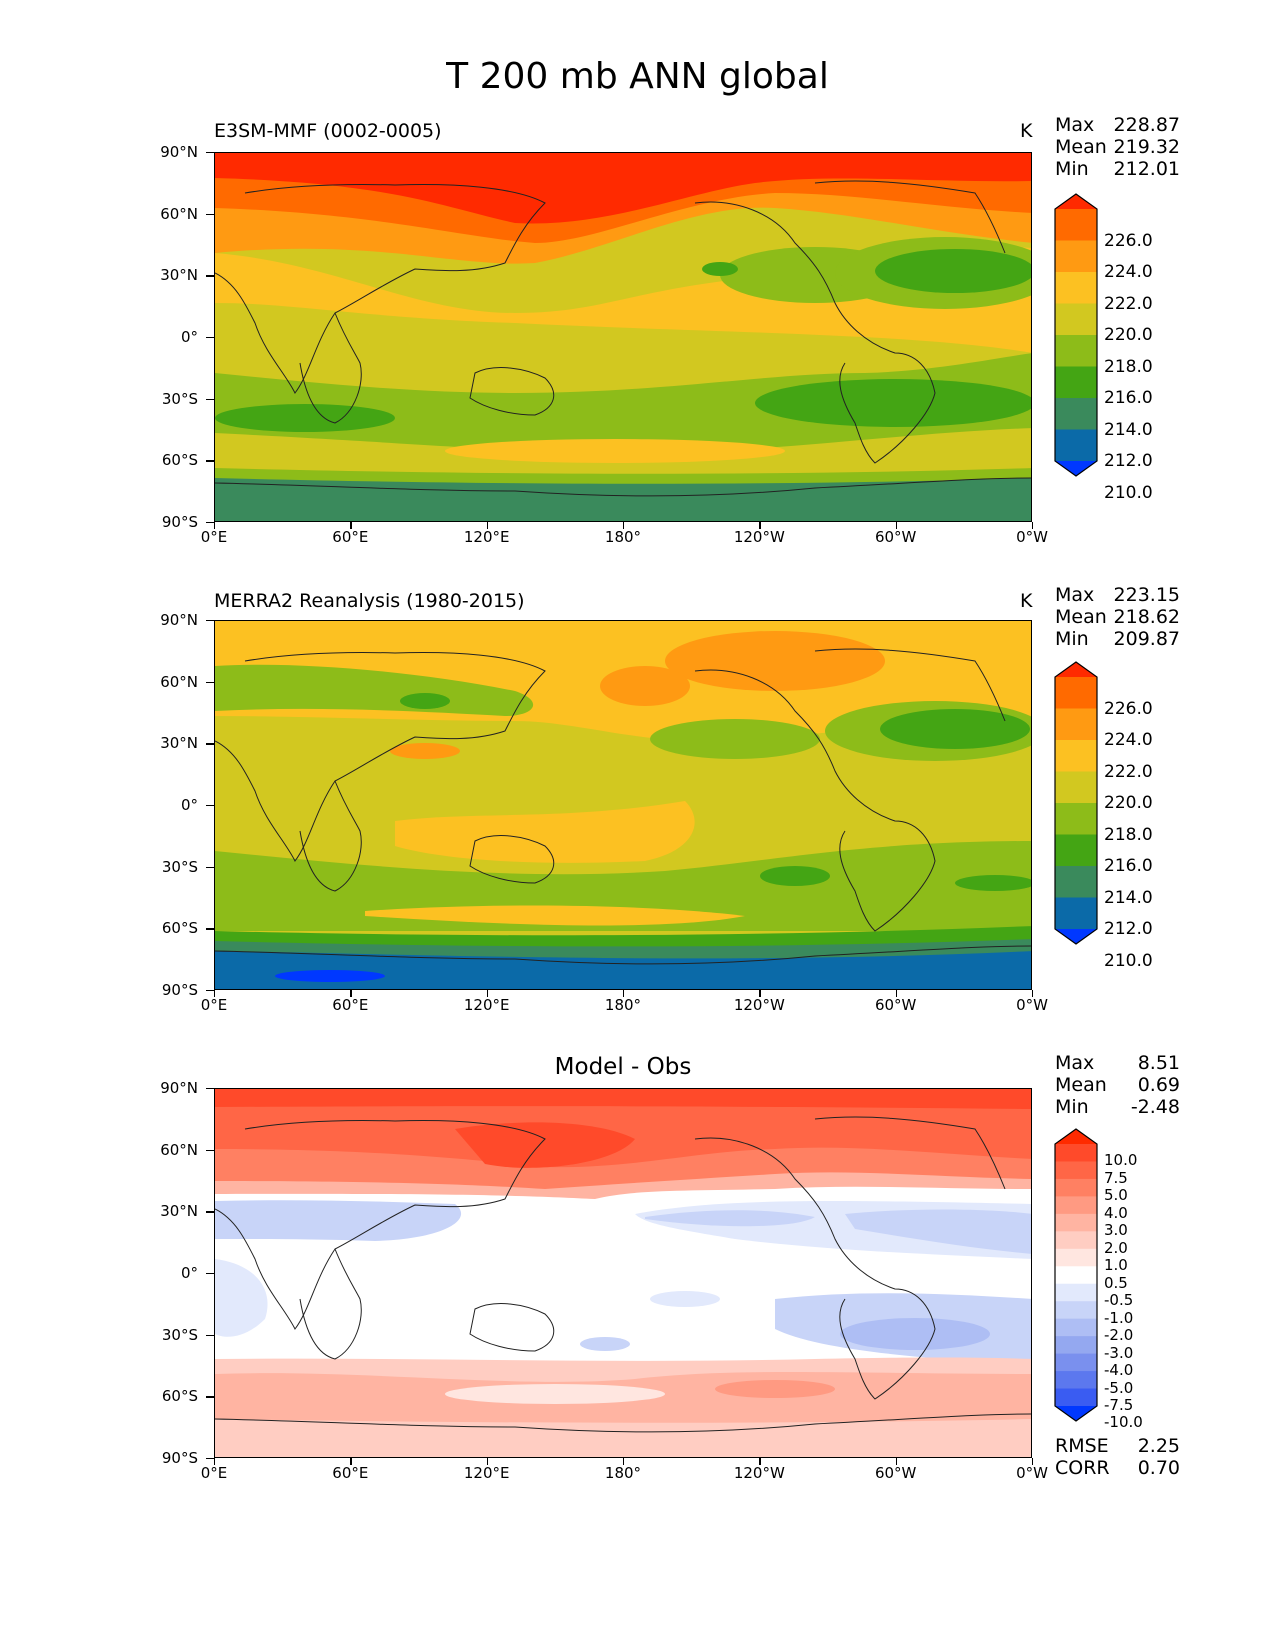 Image resolution: width=1275 pixels, height=1650 pixels. What do you see at coordinates (1119, 1317) in the screenshot?
I see `colorbar-tick-label: -1.0` at bounding box center [1119, 1317].